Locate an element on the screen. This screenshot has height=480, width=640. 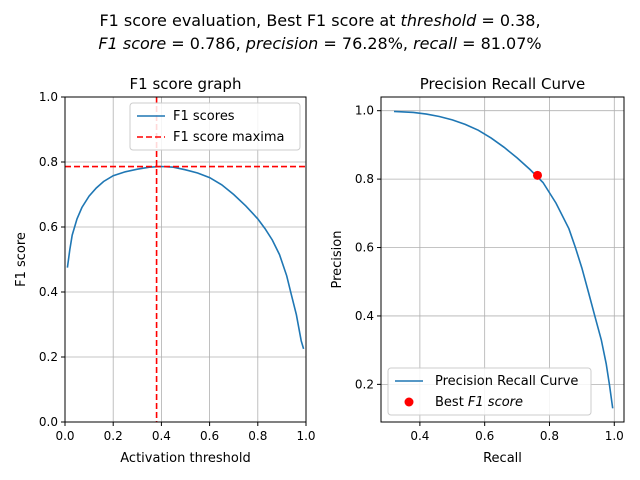
x-tick-label: 0.0 is located at coordinates (64, 436).